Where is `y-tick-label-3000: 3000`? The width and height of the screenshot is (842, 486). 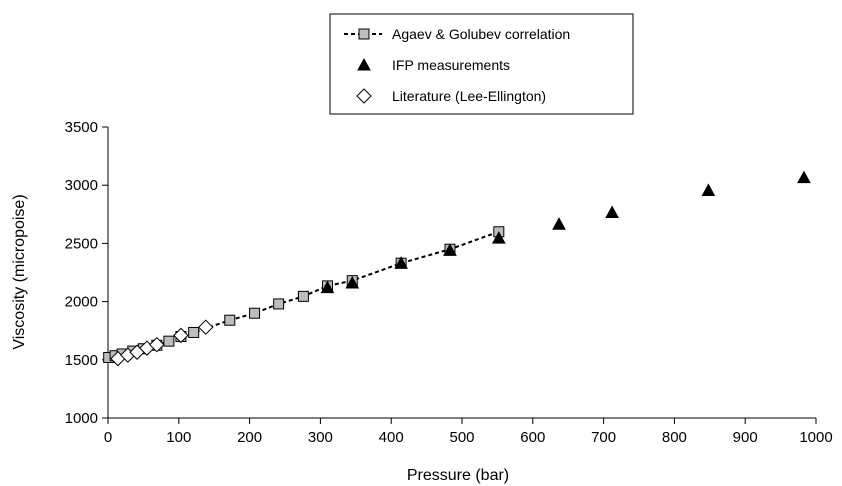 y-tick-label-3000: 3000 is located at coordinates (81, 185).